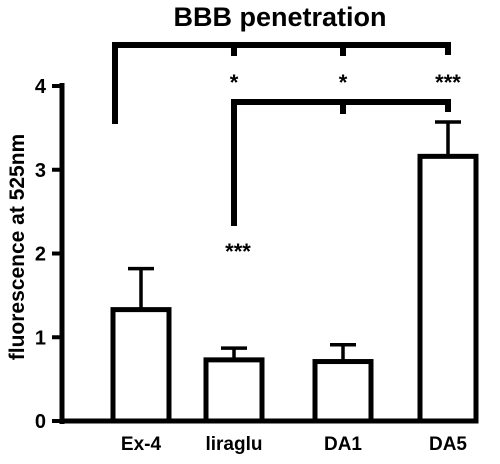  What do you see at coordinates (233, 444) in the screenshot?
I see `x-tick-label: liraglu` at bounding box center [233, 444].